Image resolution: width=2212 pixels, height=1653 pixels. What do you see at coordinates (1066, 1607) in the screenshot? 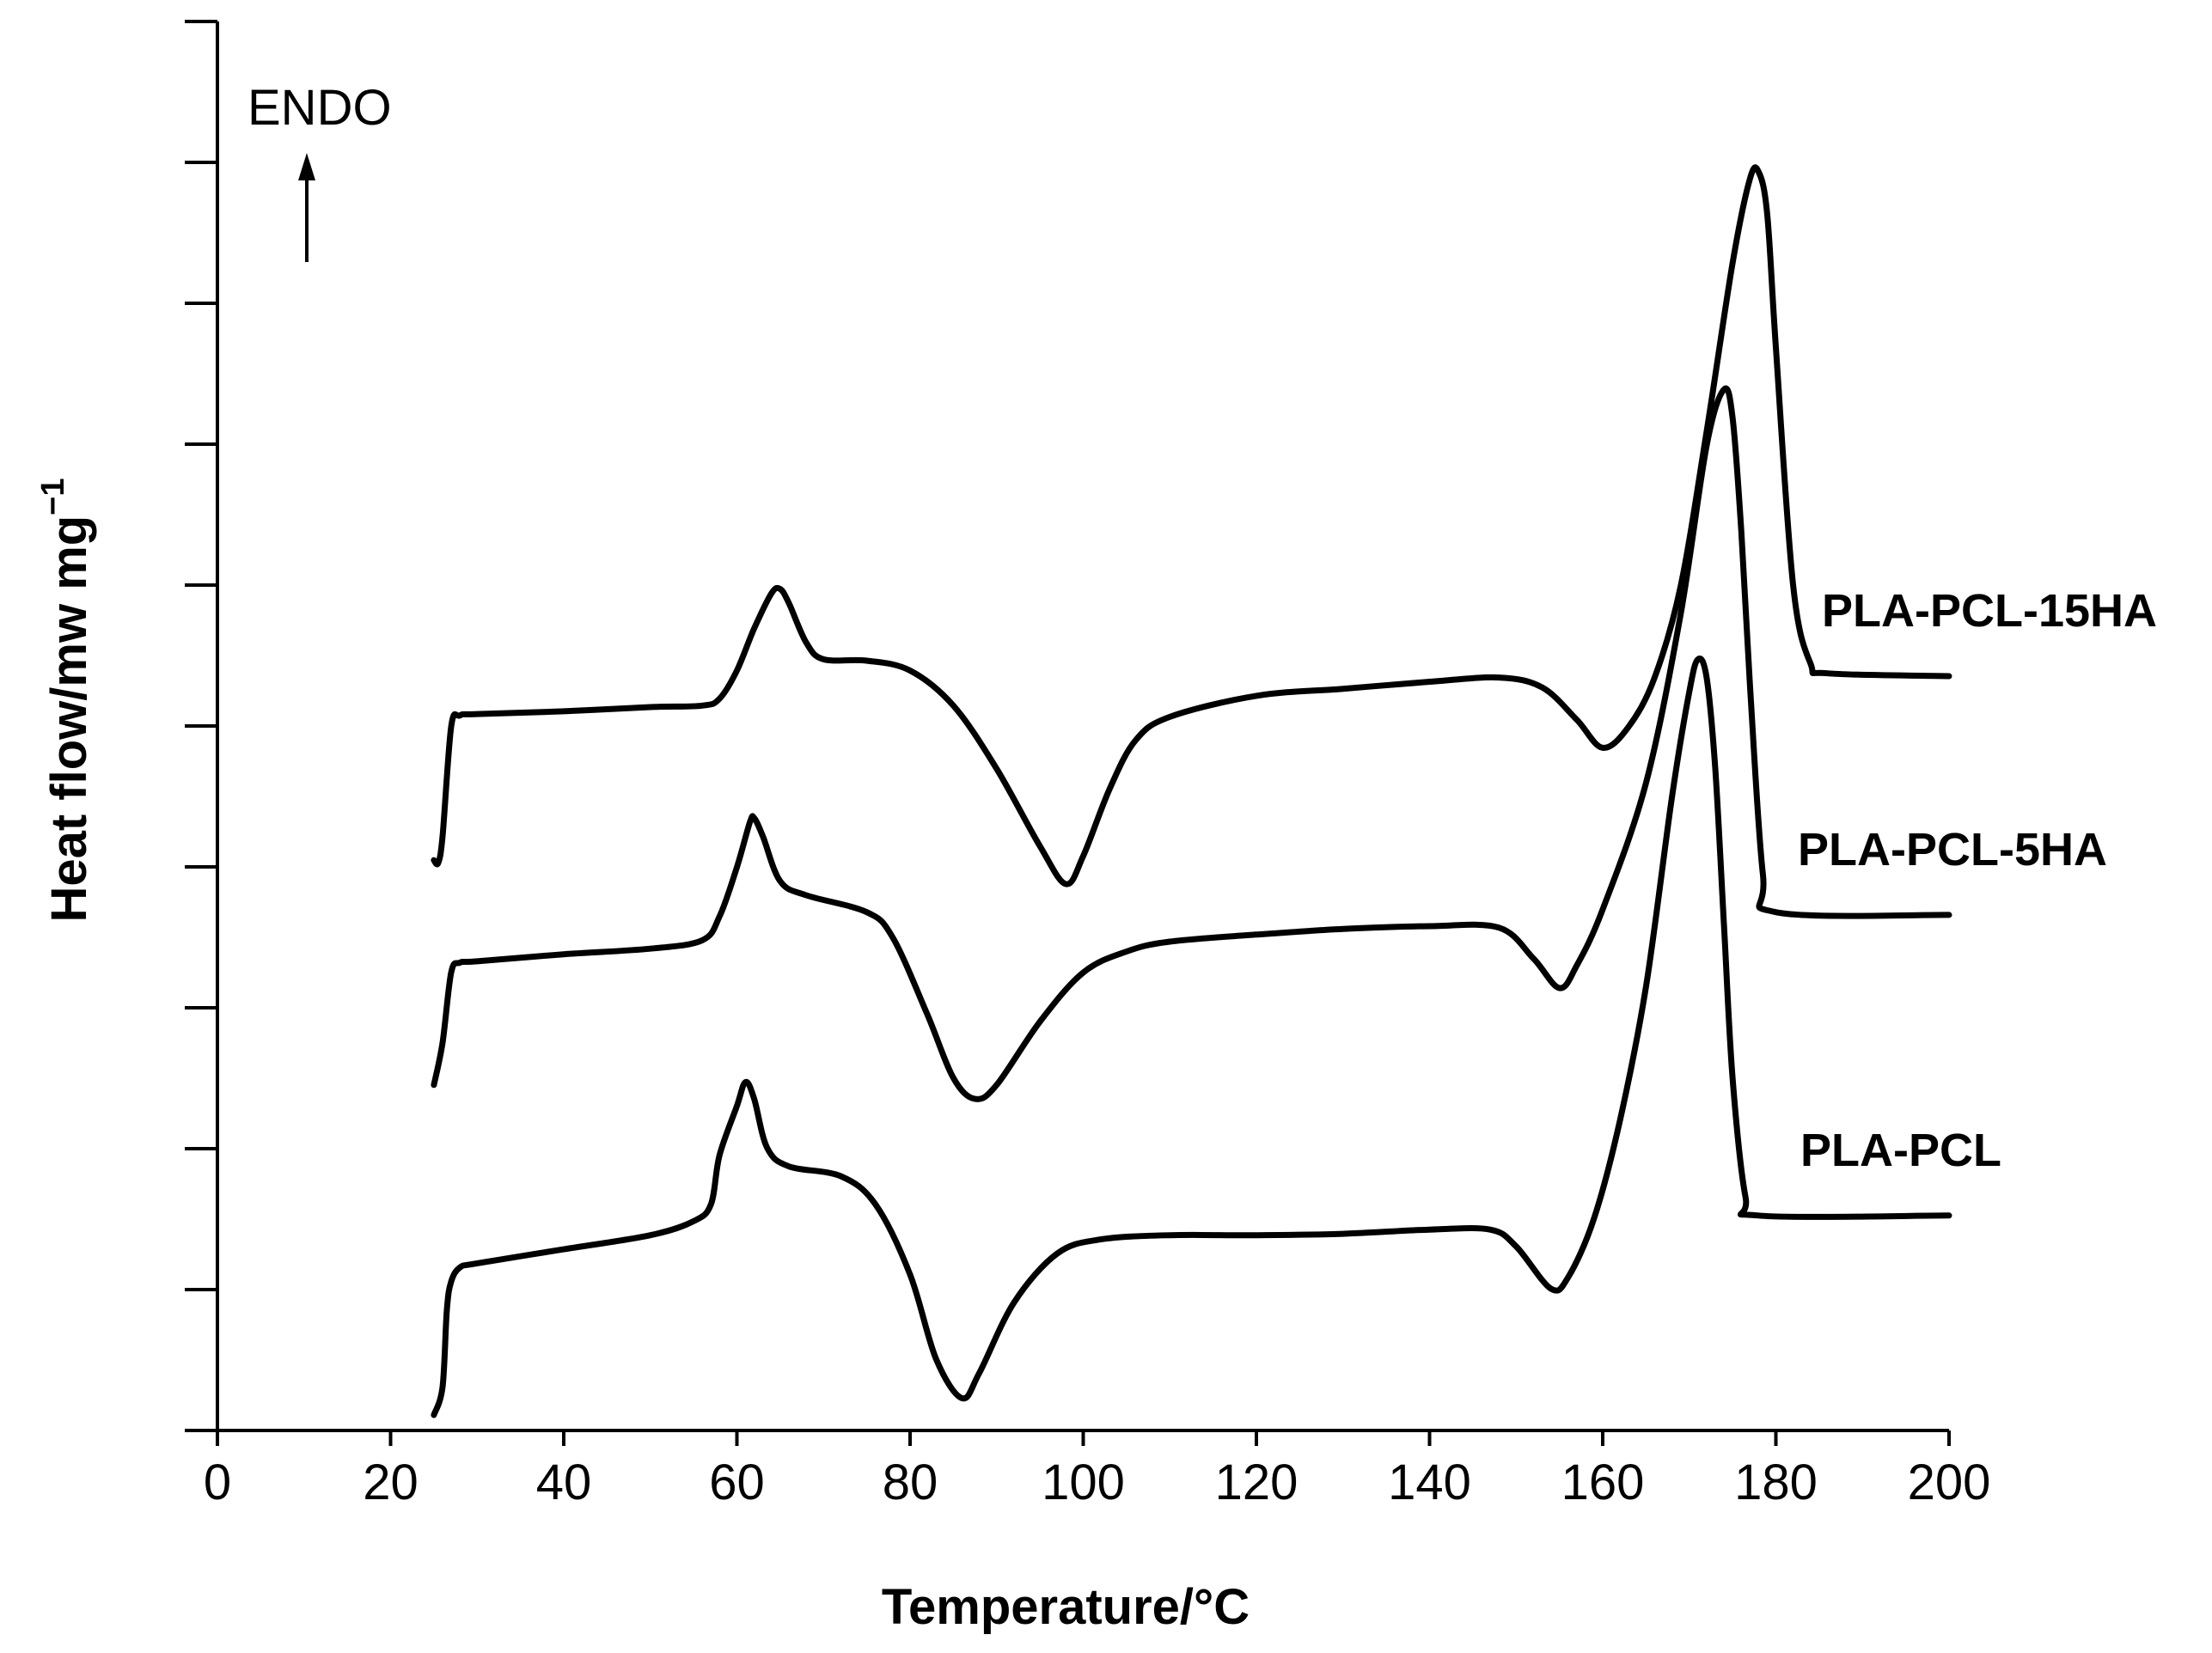
I see `x-axis-title: Temperature/°C` at bounding box center [1066, 1607].